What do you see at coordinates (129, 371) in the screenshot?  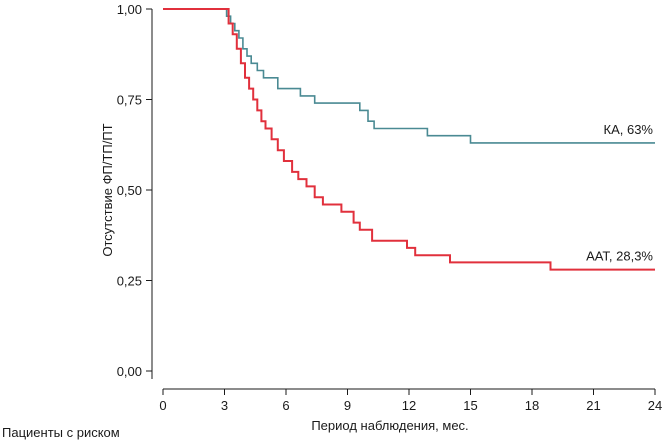 I see `y-tick-label: 0,00` at bounding box center [129, 371].